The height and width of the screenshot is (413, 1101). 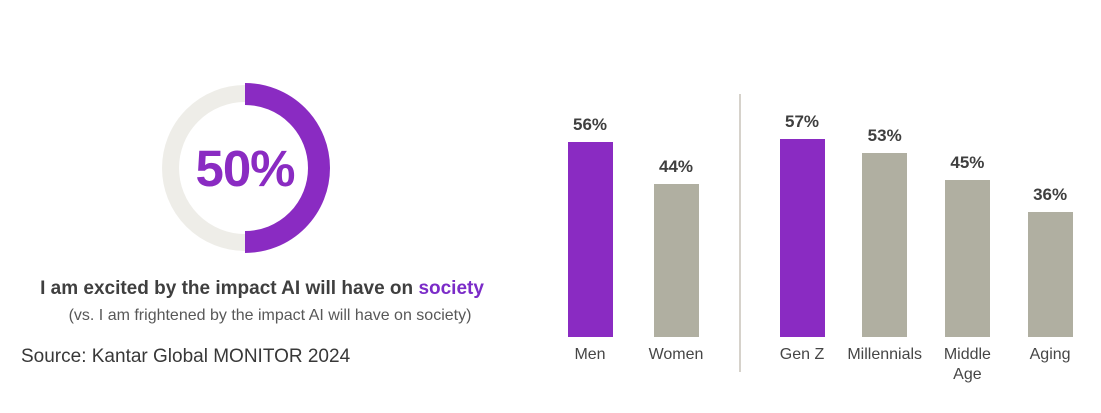 What do you see at coordinates (884, 135) in the screenshot?
I see `bar-value-label: 53%` at bounding box center [884, 135].